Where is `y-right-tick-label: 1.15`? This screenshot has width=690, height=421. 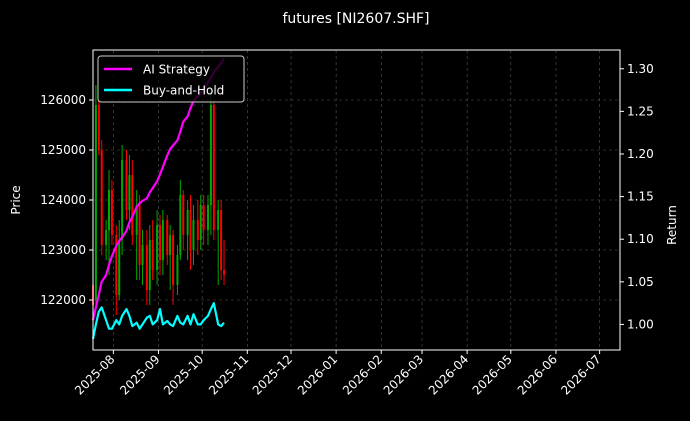 y-right-tick-label: 1.15 is located at coordinates (640, 197).